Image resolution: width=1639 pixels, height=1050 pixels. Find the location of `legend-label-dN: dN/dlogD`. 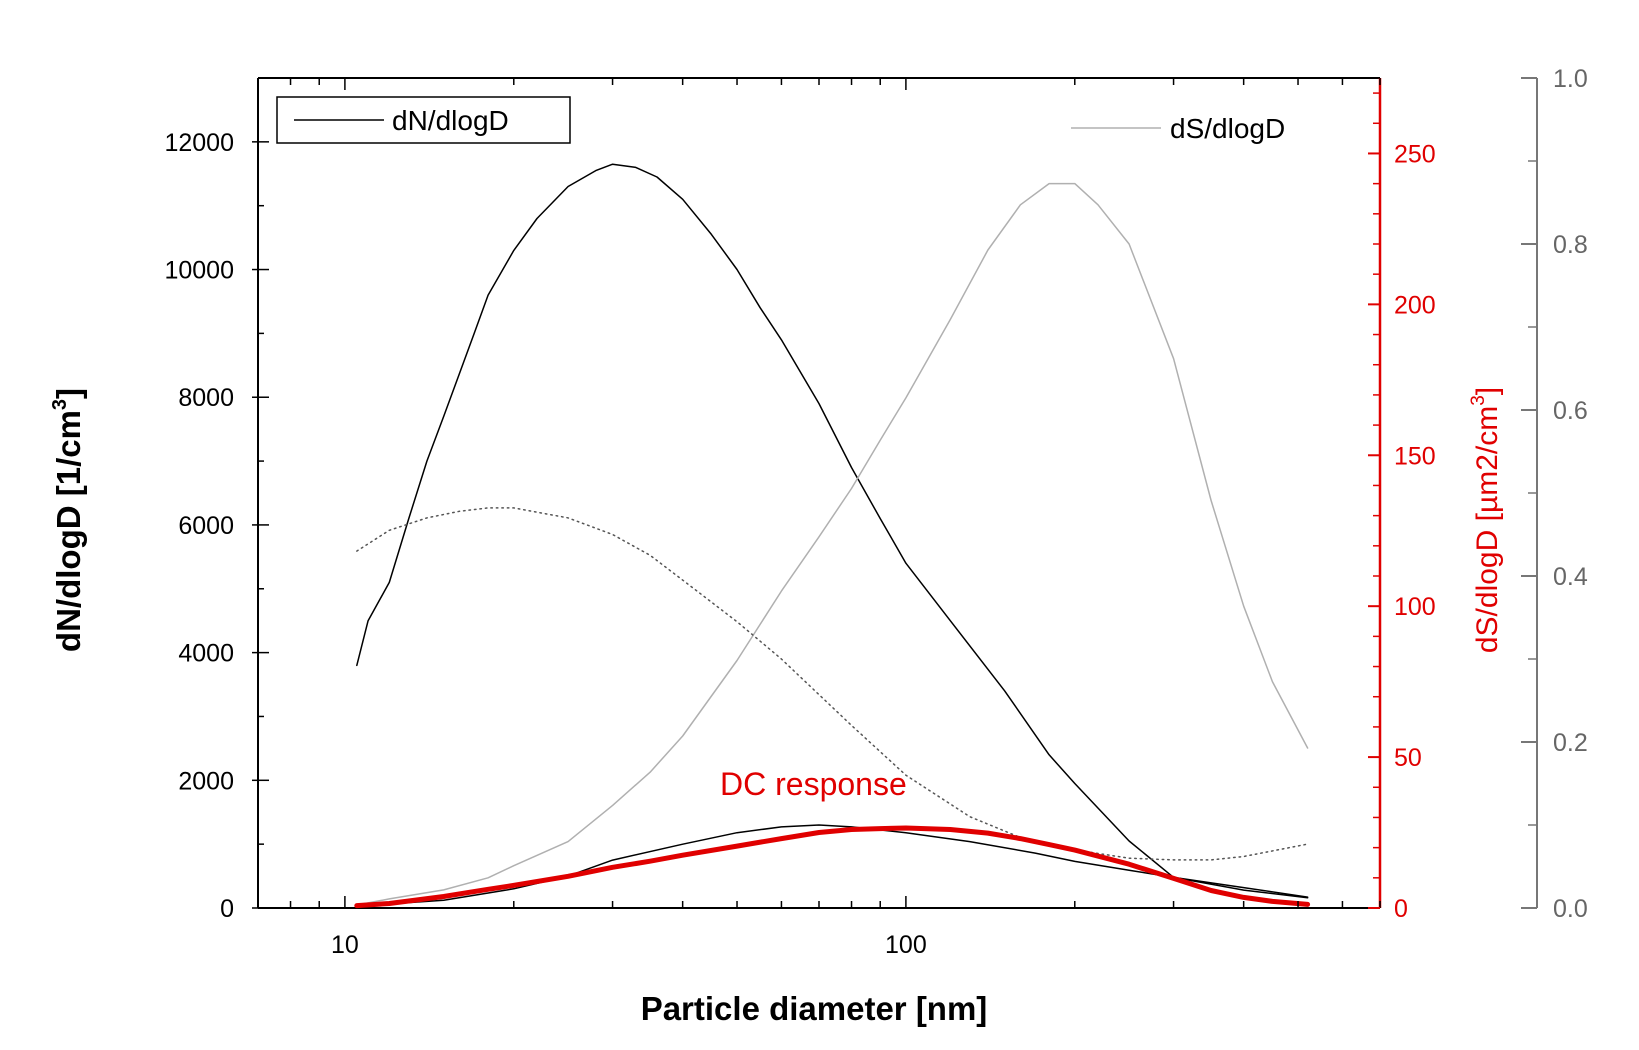

legend-label-dN: dN/dlogD is located at coordinates (450, 120).